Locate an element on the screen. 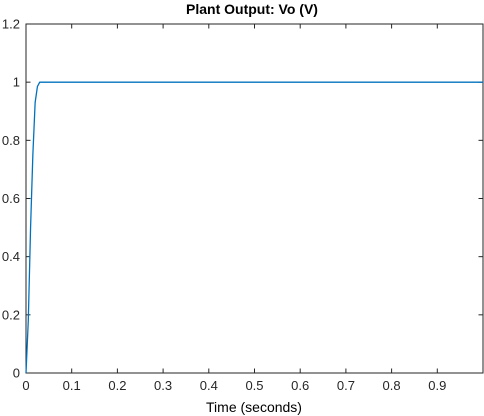 This screenshot has height=416, width=484. y-tick-label: 0.2 is located at coordinates (11, 314).